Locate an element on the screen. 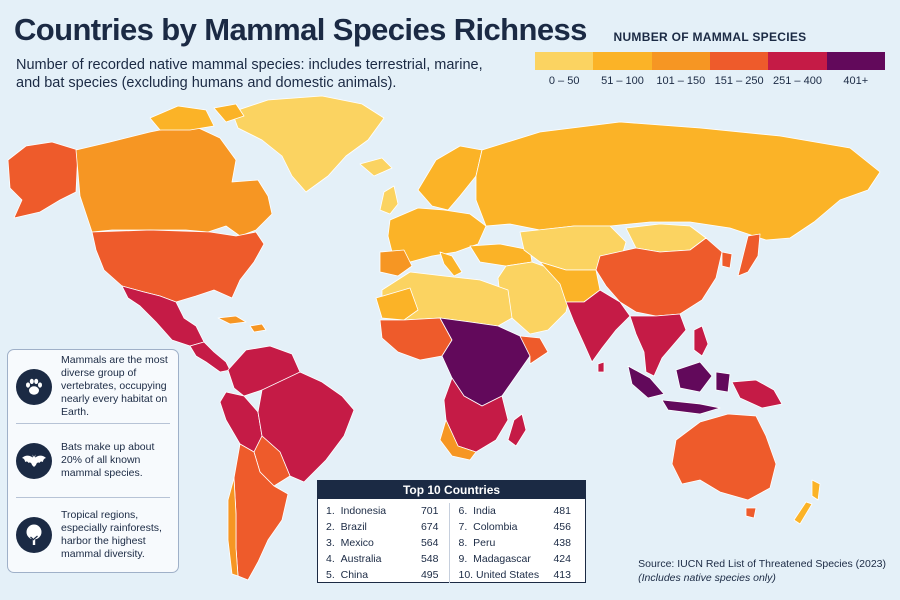 The image size is (900, 600). region-arctic-islands is located at coordinates (197, 117).